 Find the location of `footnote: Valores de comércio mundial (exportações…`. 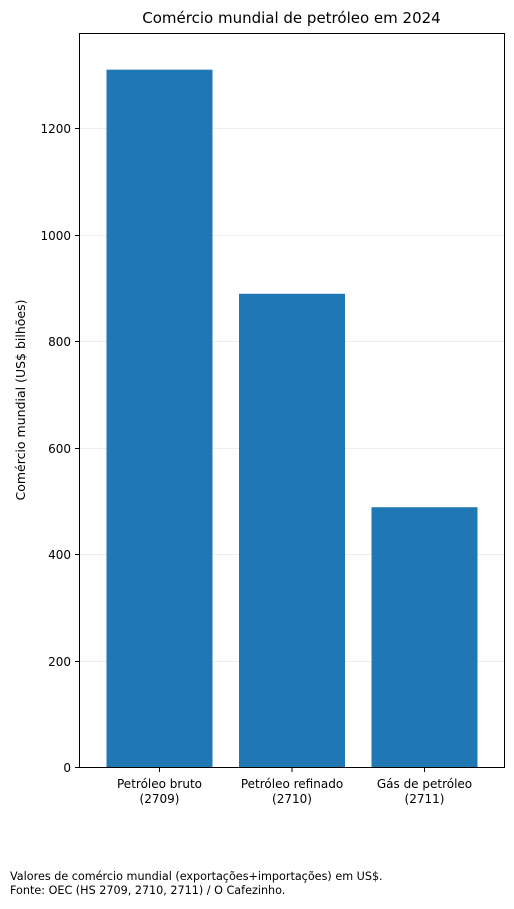

footnote: Valores de comércio mundial (exportações… is located at coordinates (196, 884).